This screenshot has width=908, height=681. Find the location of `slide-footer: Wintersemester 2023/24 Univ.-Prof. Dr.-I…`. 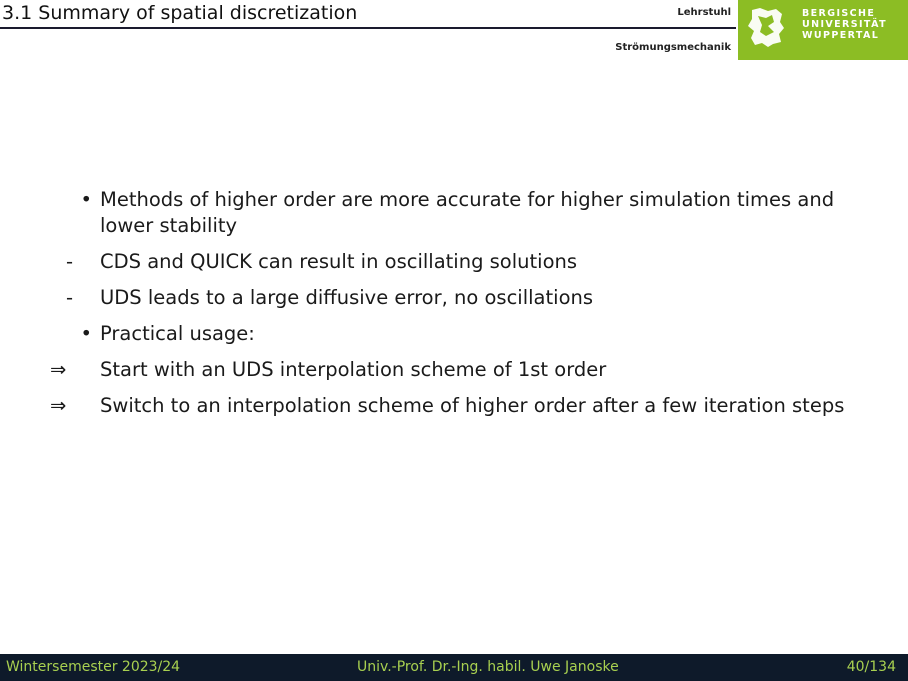

slide-footer: Wintersemester 2023/24 Univ.-Prof. Dr.-I… is located at coordinates (454, 667).